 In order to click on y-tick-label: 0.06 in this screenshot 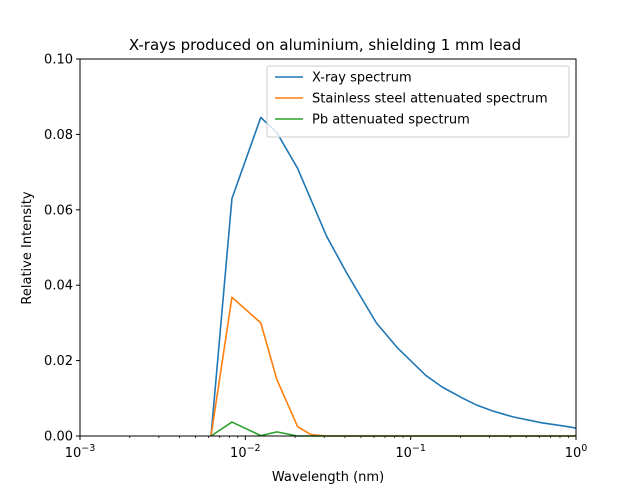, I will do `click(58, 210)`.